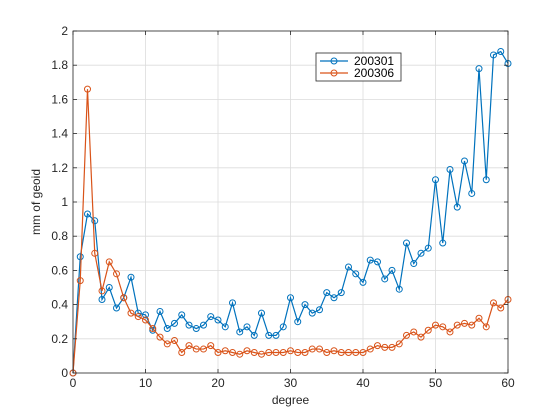 The height and width of the screenshot is (420, 560). What do you see at coordinates (508, 383) in the screenshot?
I see `x-tick-label: 60` at bounding box center [508, 383].